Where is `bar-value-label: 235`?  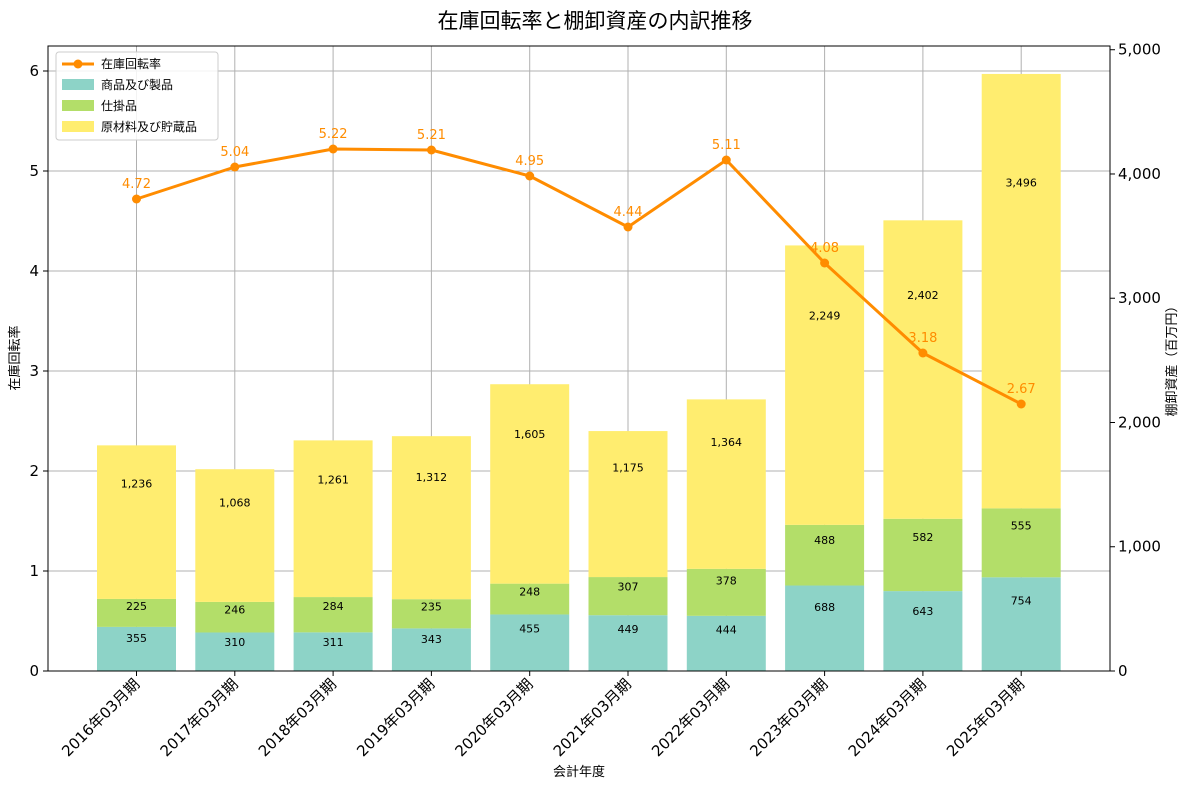
bar-value-label: 235 is located at coordinates (431, 606).